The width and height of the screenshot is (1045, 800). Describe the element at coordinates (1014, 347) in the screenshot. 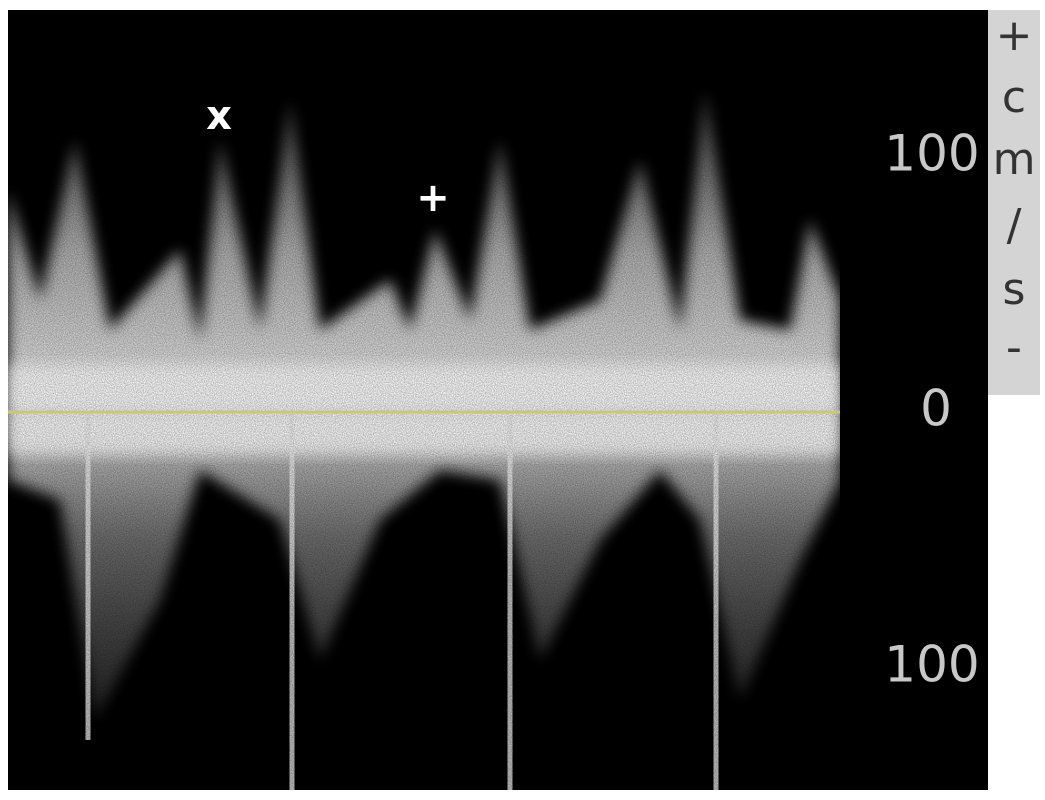

I see `unit-letter: -` at that location.